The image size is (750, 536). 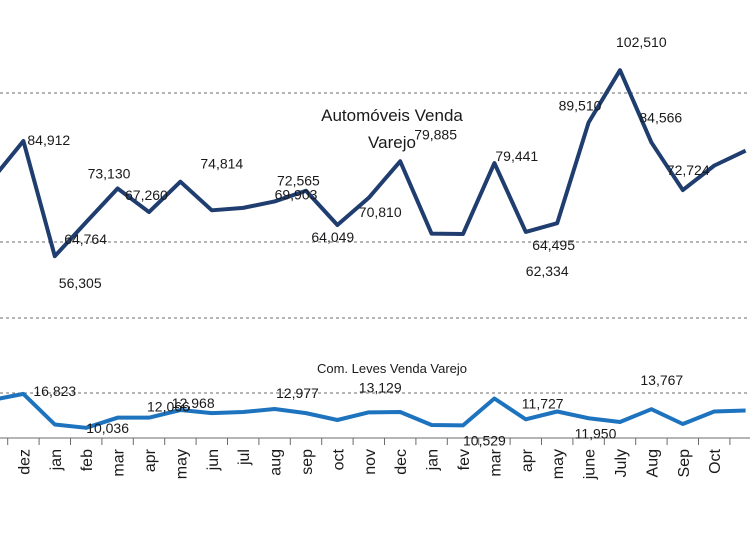 What do you see at coordinates (464, 459) in the screenshot?
I see `x-tick-label: fev` at bounding box center [464, 459].